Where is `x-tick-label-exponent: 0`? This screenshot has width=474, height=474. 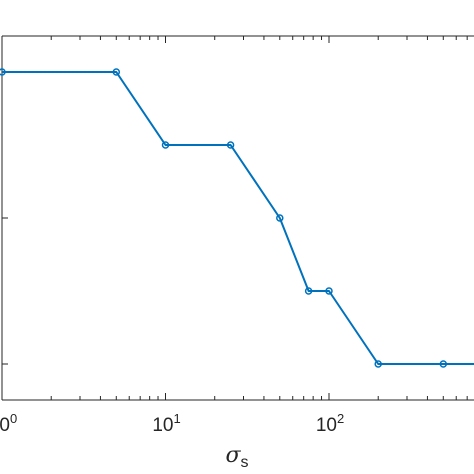
x-tick-label-exponent: 0 is located at coordinates (13, 418).